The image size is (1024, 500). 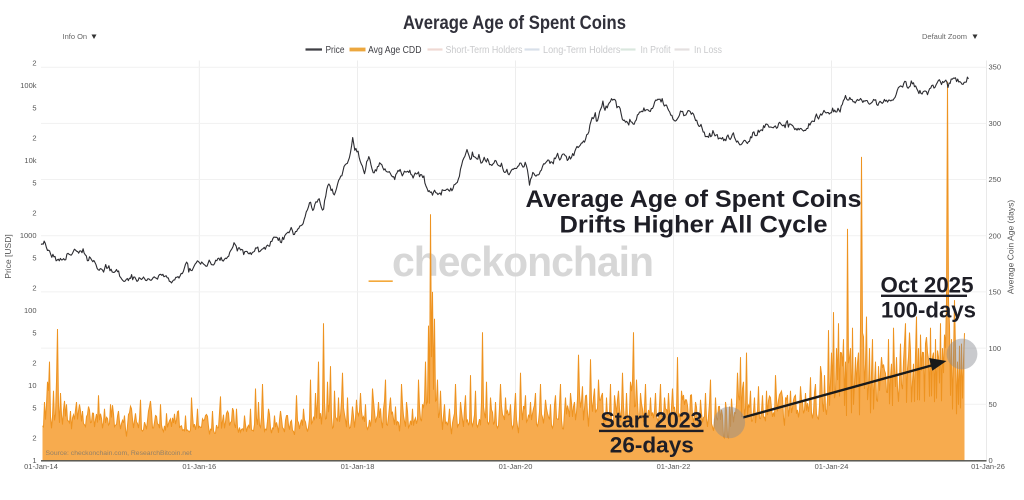 What do you see at coordinates (358, 466) in the screenshot?
I see `svg-text: 01-Jan-18` at bounding box center [358, 466].